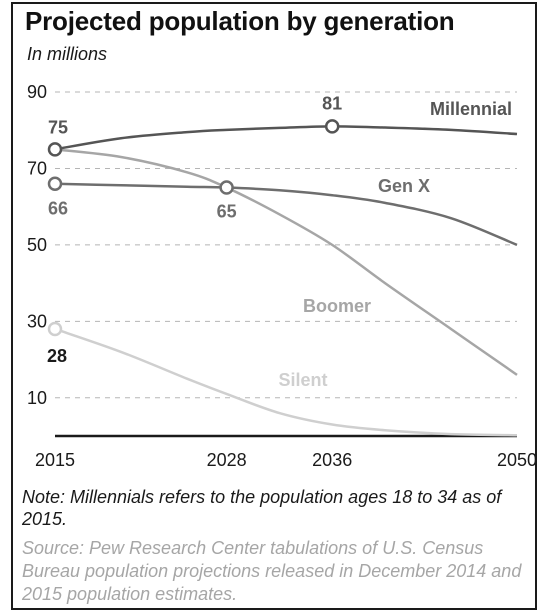 This screenshot has height=612, width=548. What do you see at coordinates (37, 398) in the screenshot?
I see `y-tick-label: 10` at bounding box center [37, 398].